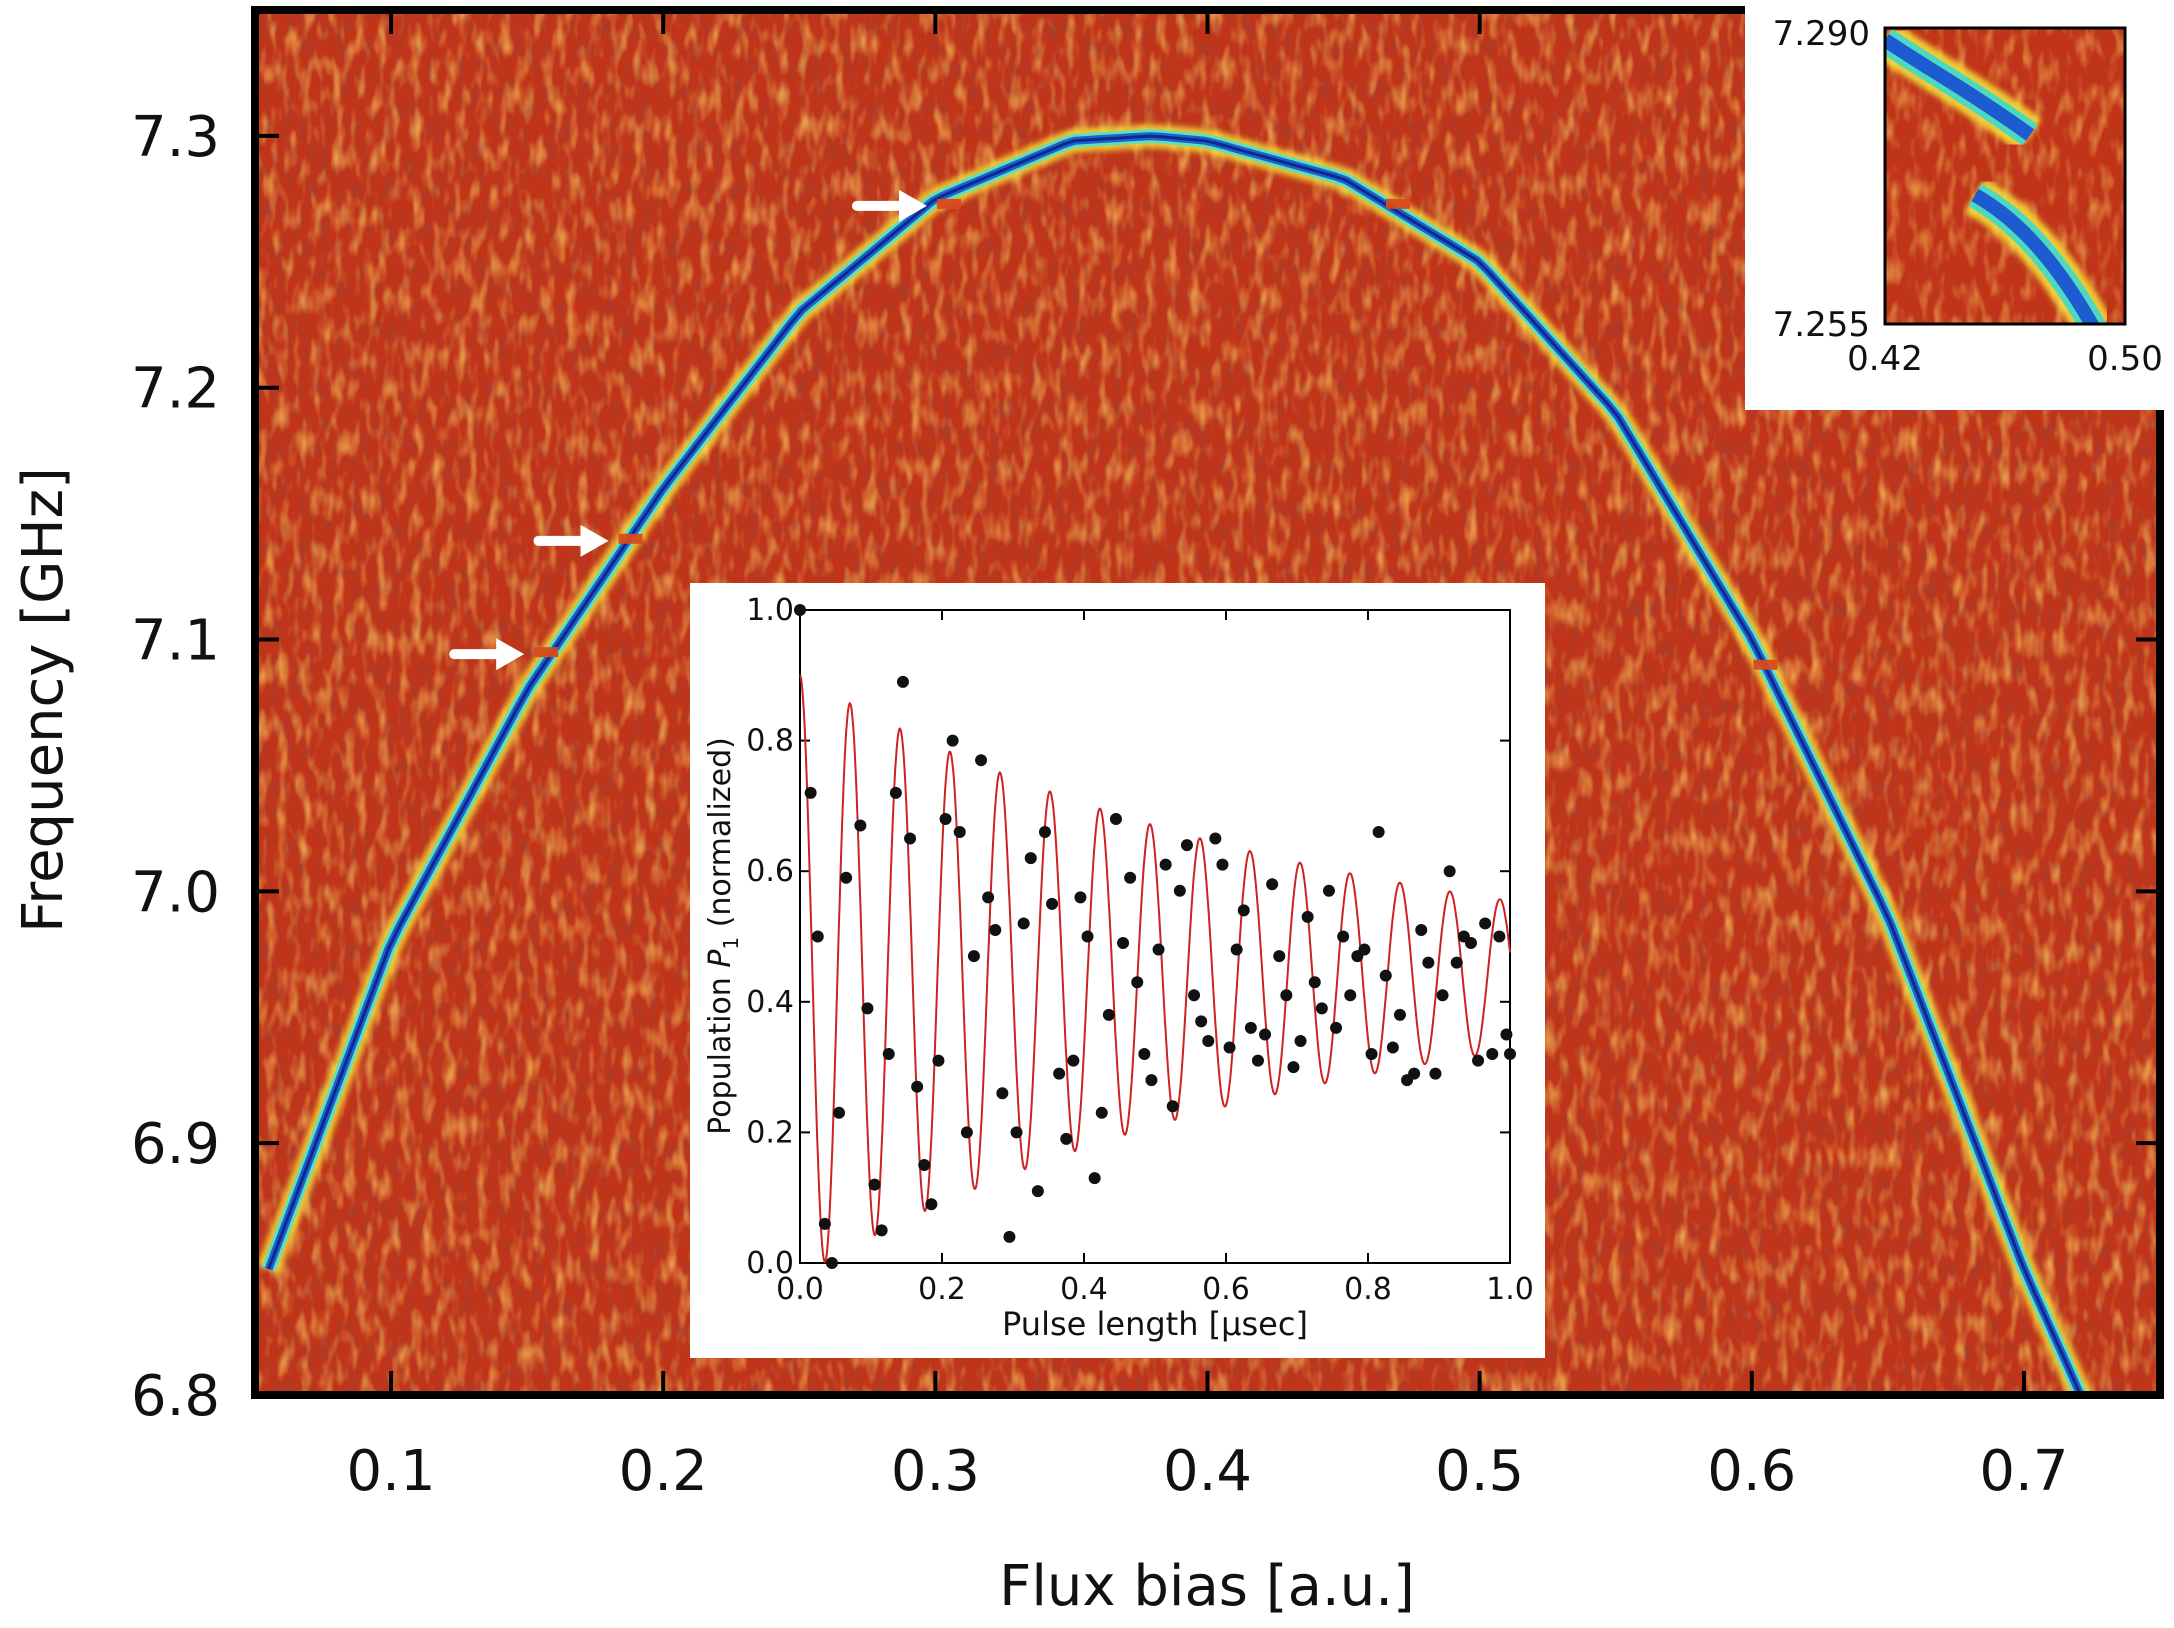 This screenshot has height=1628, width=2174. What do you see at coordinates (175, 892) in the screenshot?
I see `y-tick-label: 7.0` at bounding box center [175, 892].